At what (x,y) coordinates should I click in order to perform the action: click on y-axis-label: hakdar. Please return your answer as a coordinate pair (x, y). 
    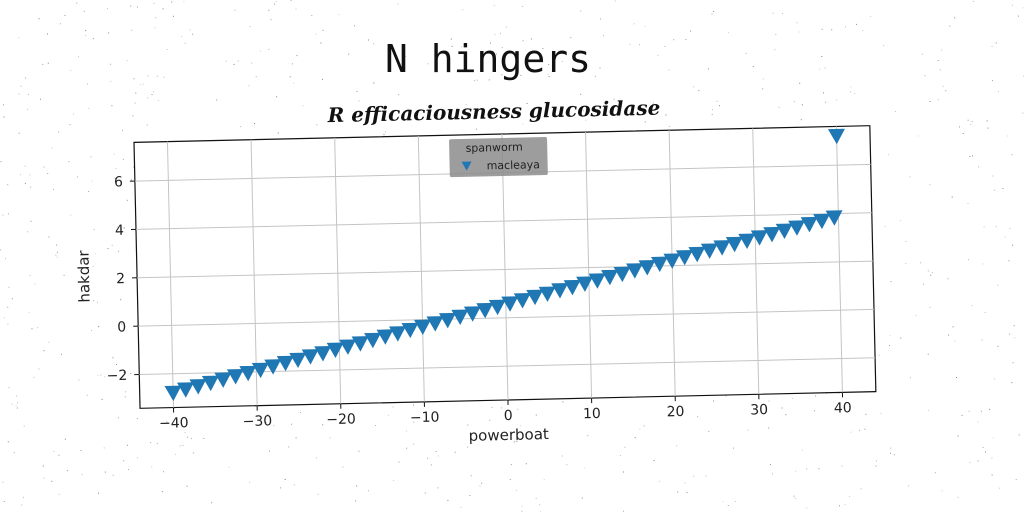
    Looking at the image, I should click on (83, 275).